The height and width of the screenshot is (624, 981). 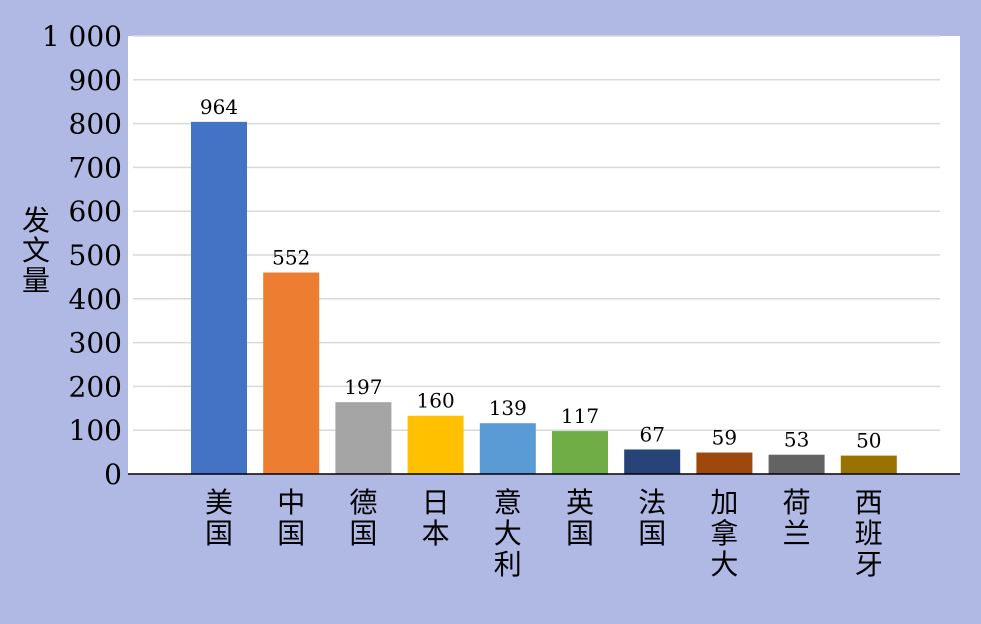 I want to click on data-label-usa: 964, so click(x=219, y=107).